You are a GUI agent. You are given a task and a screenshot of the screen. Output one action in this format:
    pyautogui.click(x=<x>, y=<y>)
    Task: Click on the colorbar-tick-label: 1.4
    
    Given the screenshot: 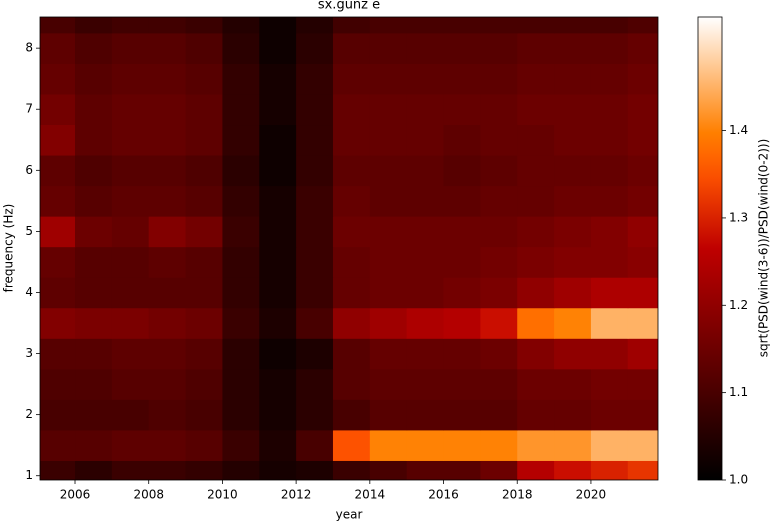 What is the action you would take?
    pyautogui.click(x=738, y=130)
    